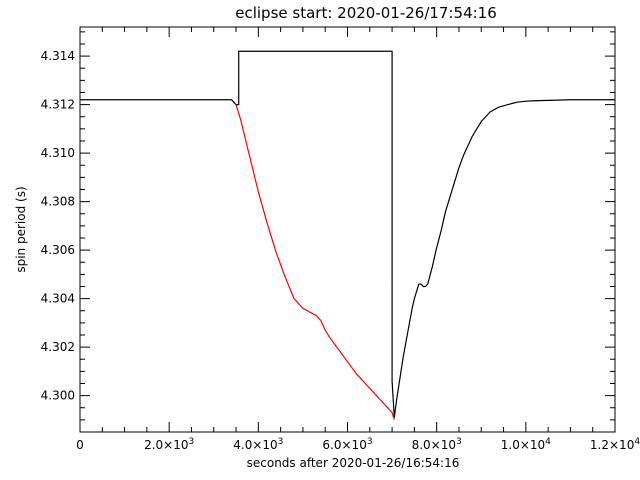 The image size is (640, 480). What do you see at coordinates (58, 299) in the screenshot?
I see `y-tick-label: 4.304` at bounding box center [58, 299].